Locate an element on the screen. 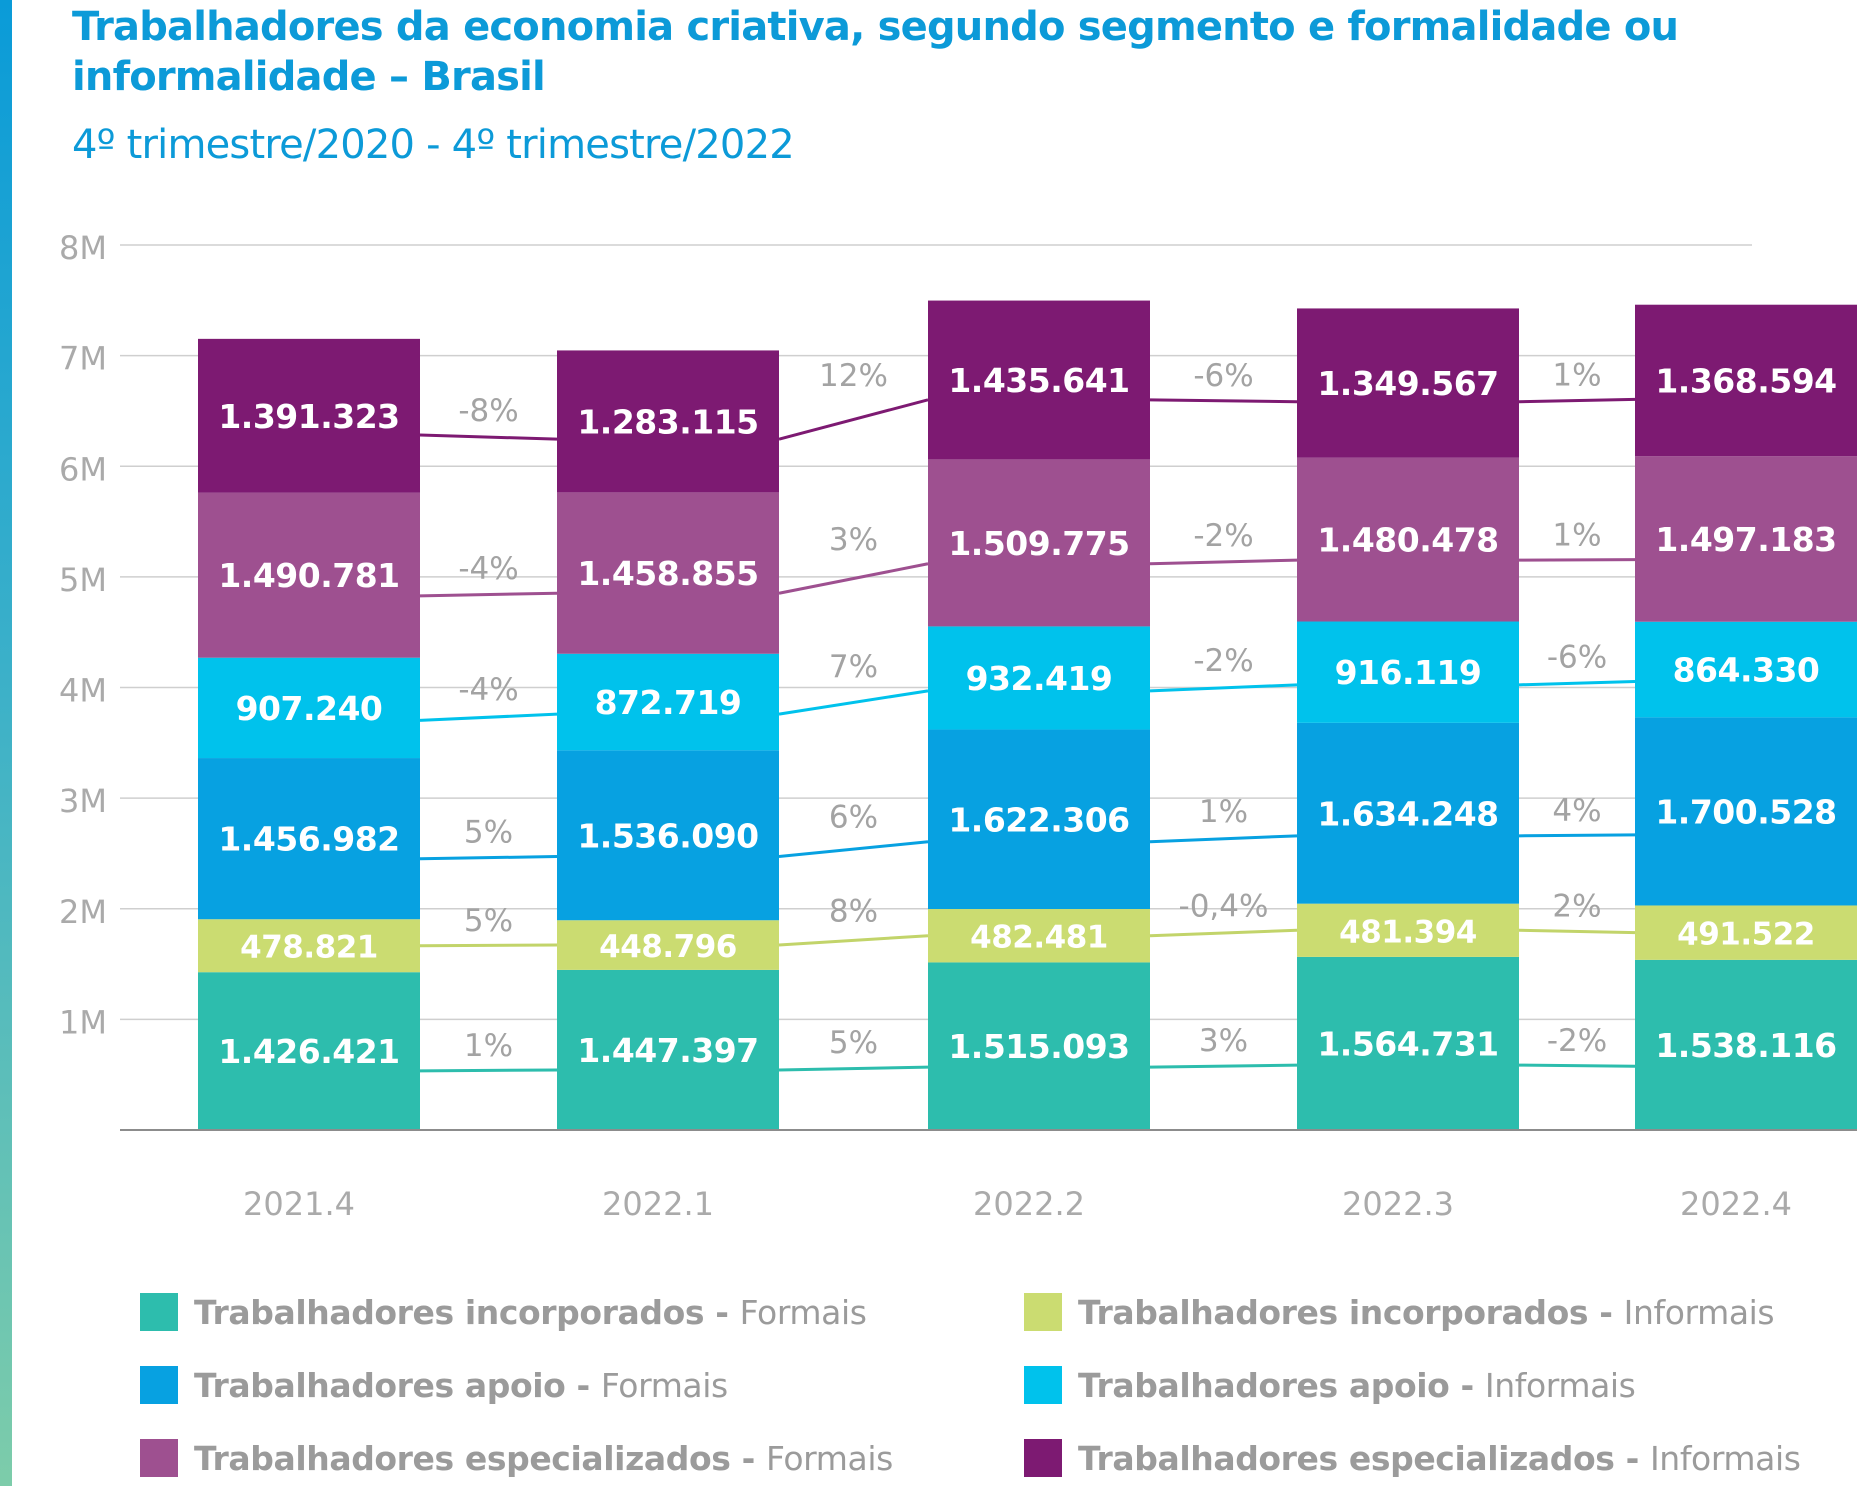 The height and width of the screenshot is (1486, 1857). bar-value-label: 1.700.528 is located at coordinates (1745, 811).